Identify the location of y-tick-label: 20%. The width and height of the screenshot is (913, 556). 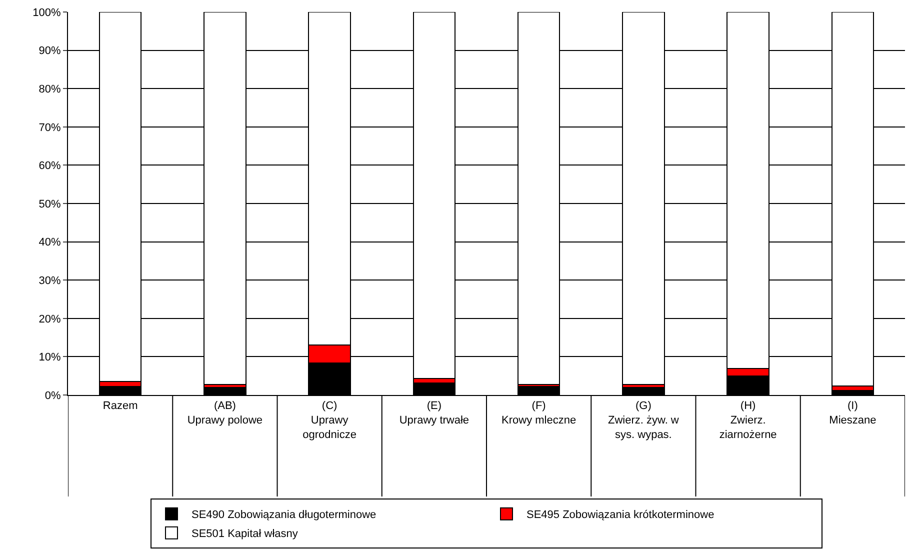
(50, 319).